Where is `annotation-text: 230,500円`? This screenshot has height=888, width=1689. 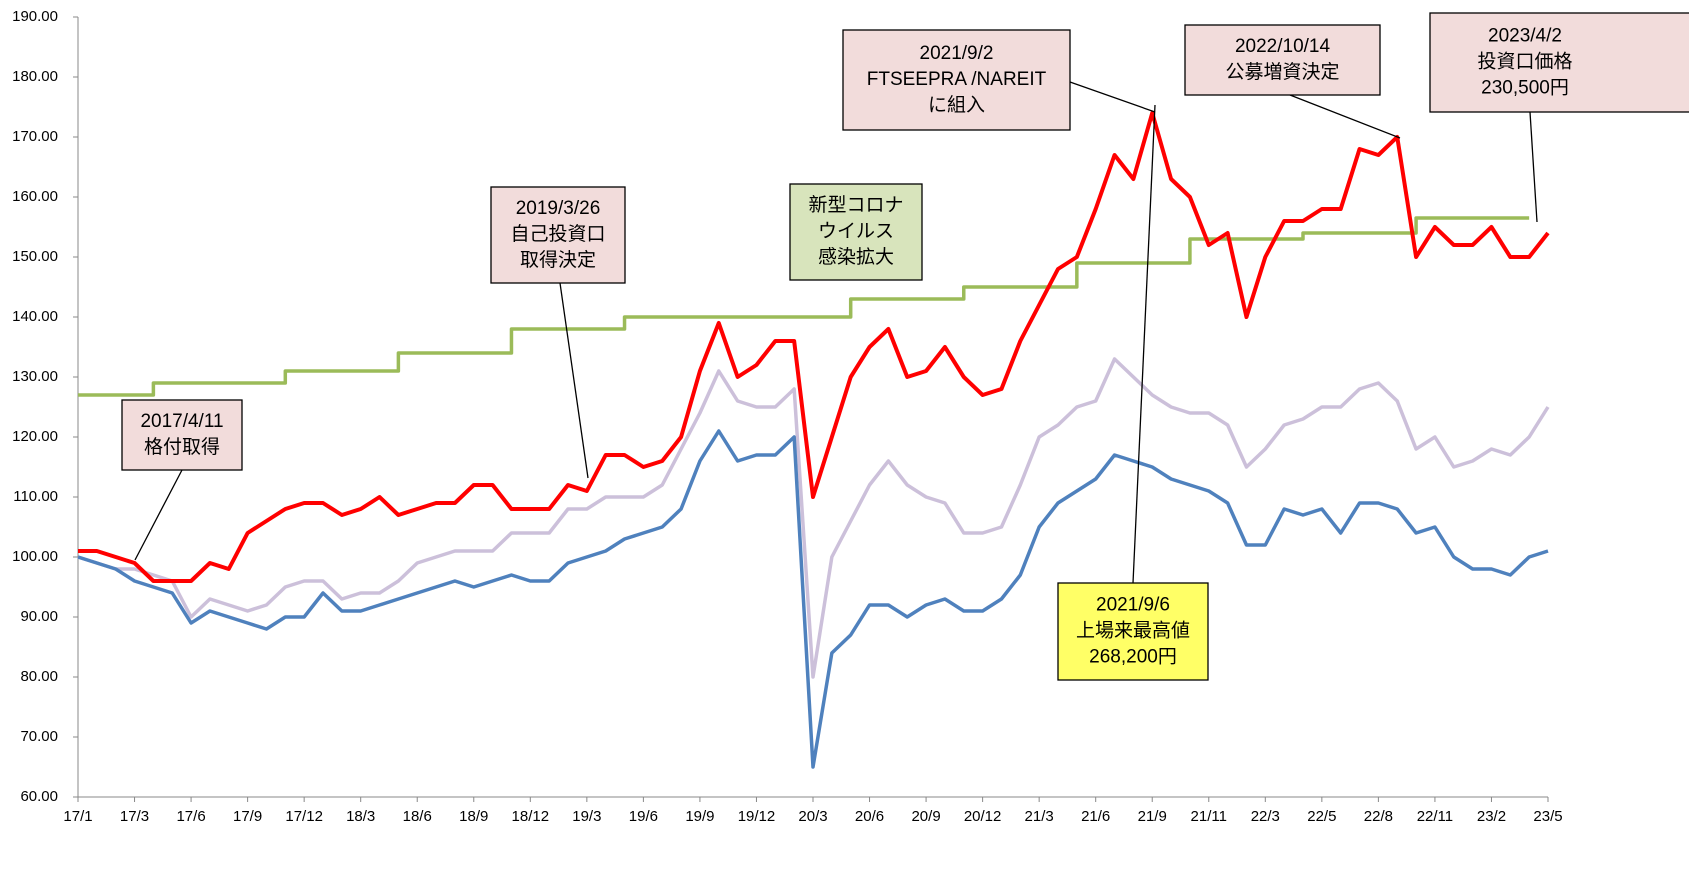 annotation-text: 230,500円 is located at coordinates (1525, 88).